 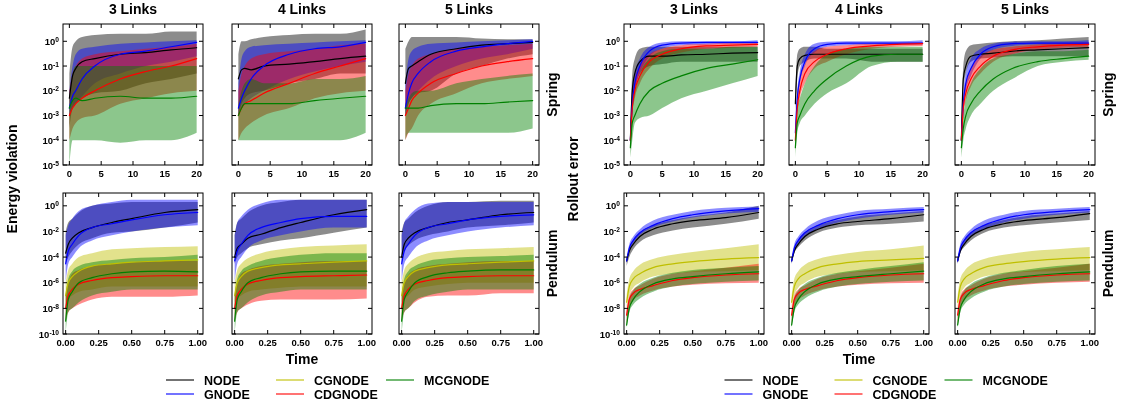 What do you see at coordinates (859, 9) in the screenshot?
I see `chart-title: 4 Links` at bounding box center [859, 9].